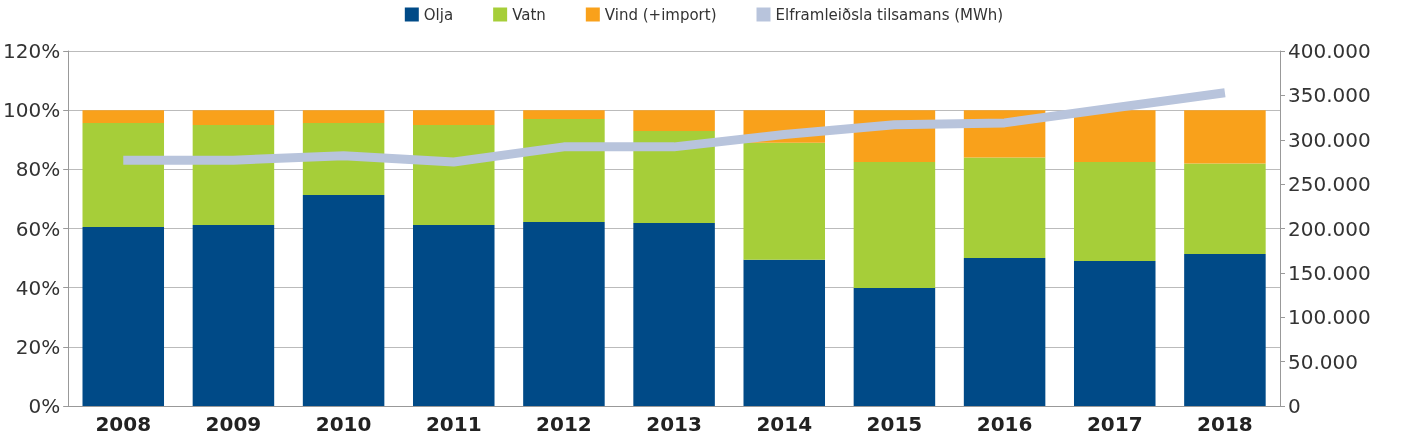 The image size is (1408, 444). Describe the element at coordinates (1329, 317) in the screenshot. I see `y2-tick-label: 100.000` at that location.